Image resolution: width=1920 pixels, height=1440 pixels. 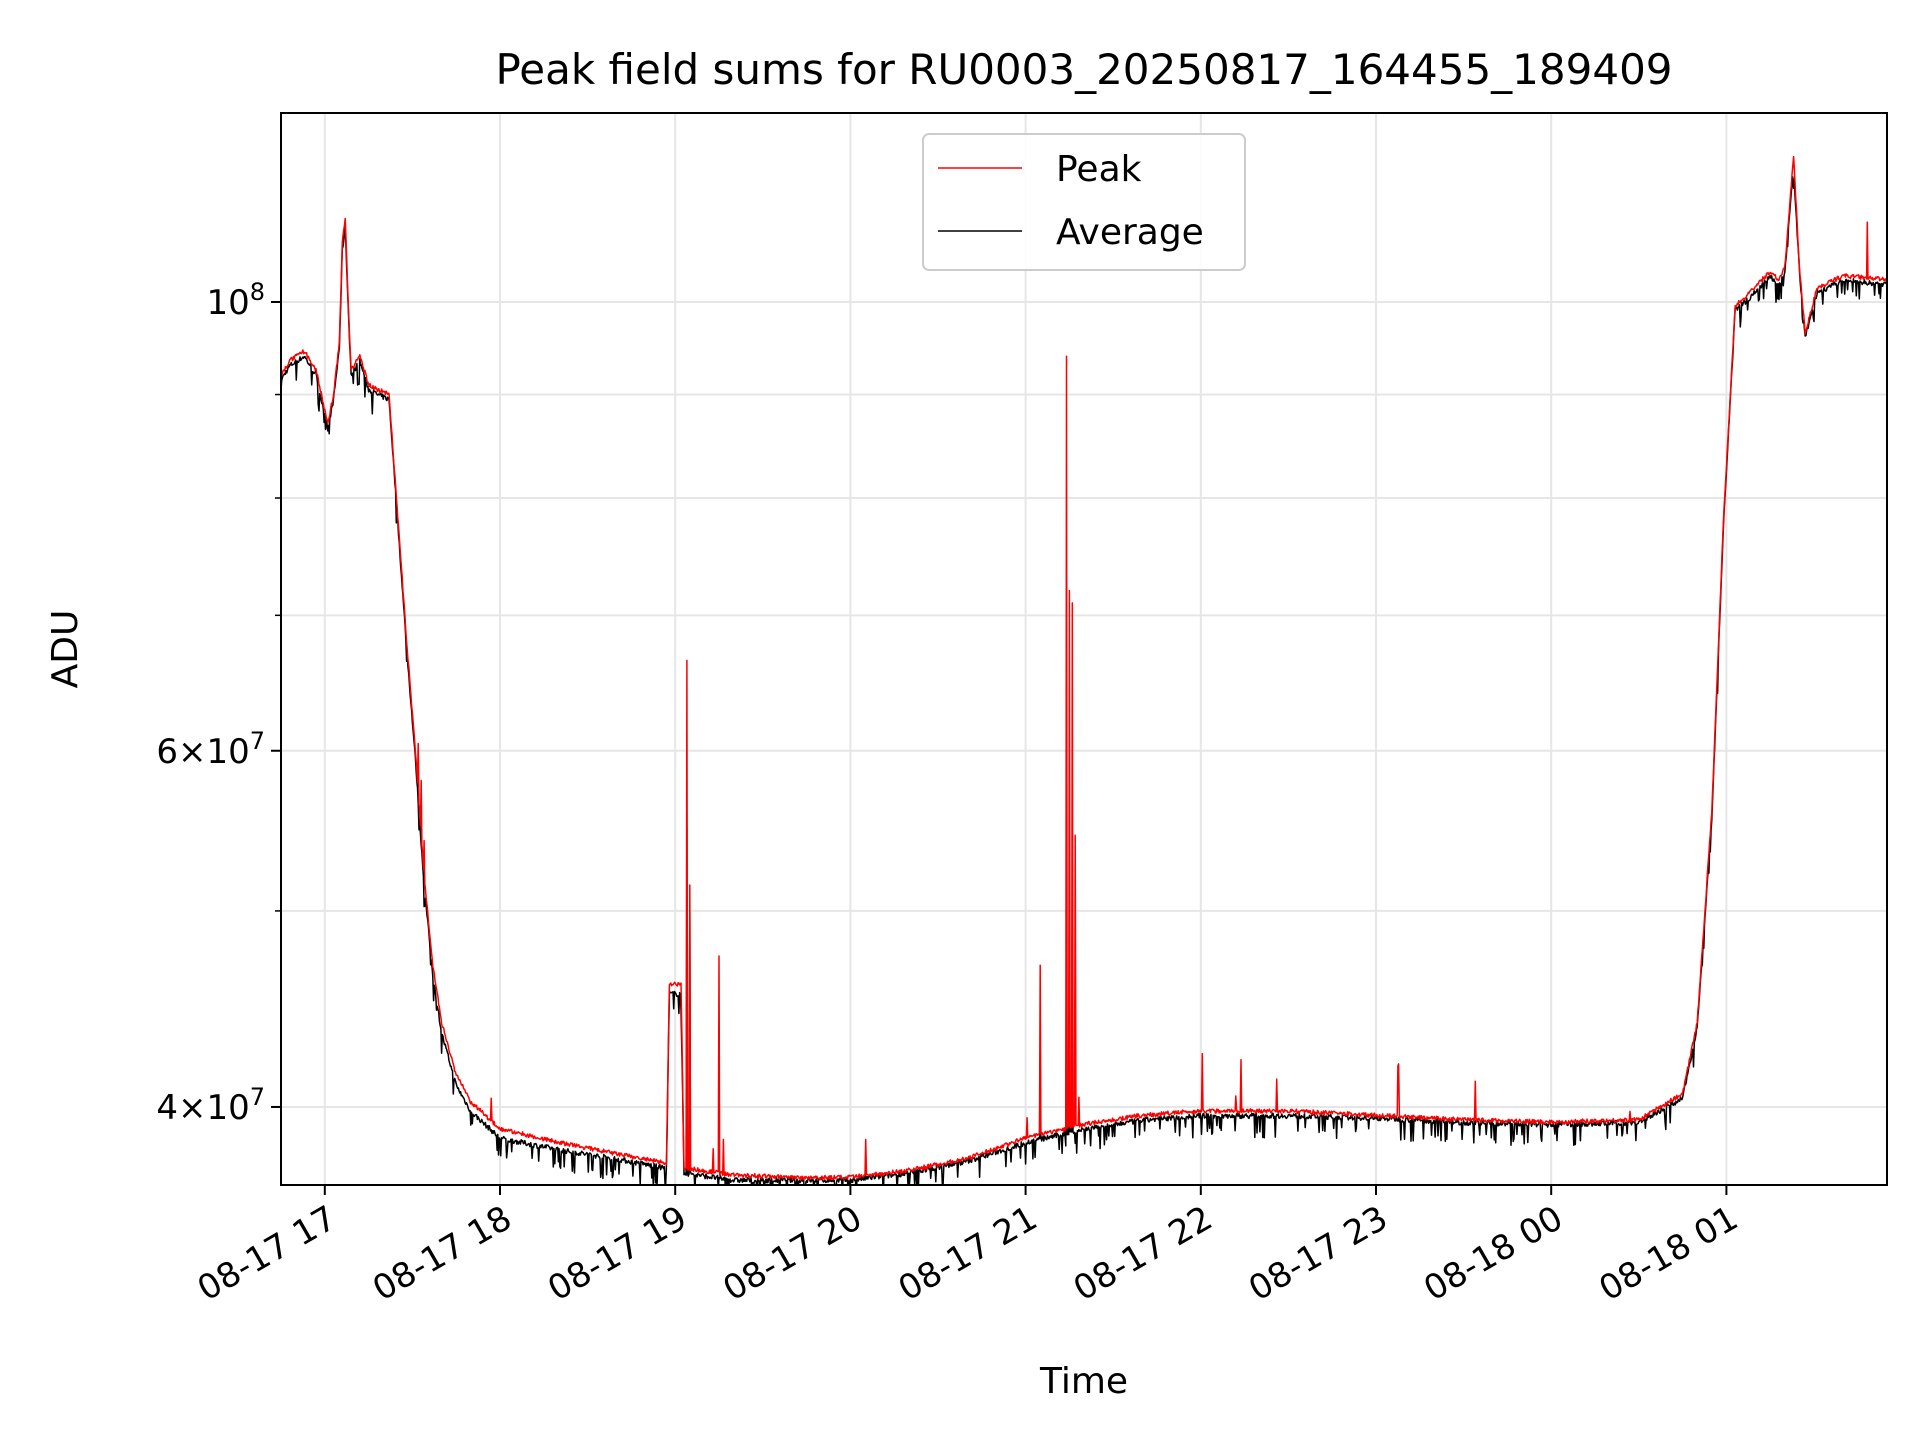 What do you see at coordinates (1130, 232) in the screenshot?
I see `legend-label-average: Average` at bounding box center [1130, 232].